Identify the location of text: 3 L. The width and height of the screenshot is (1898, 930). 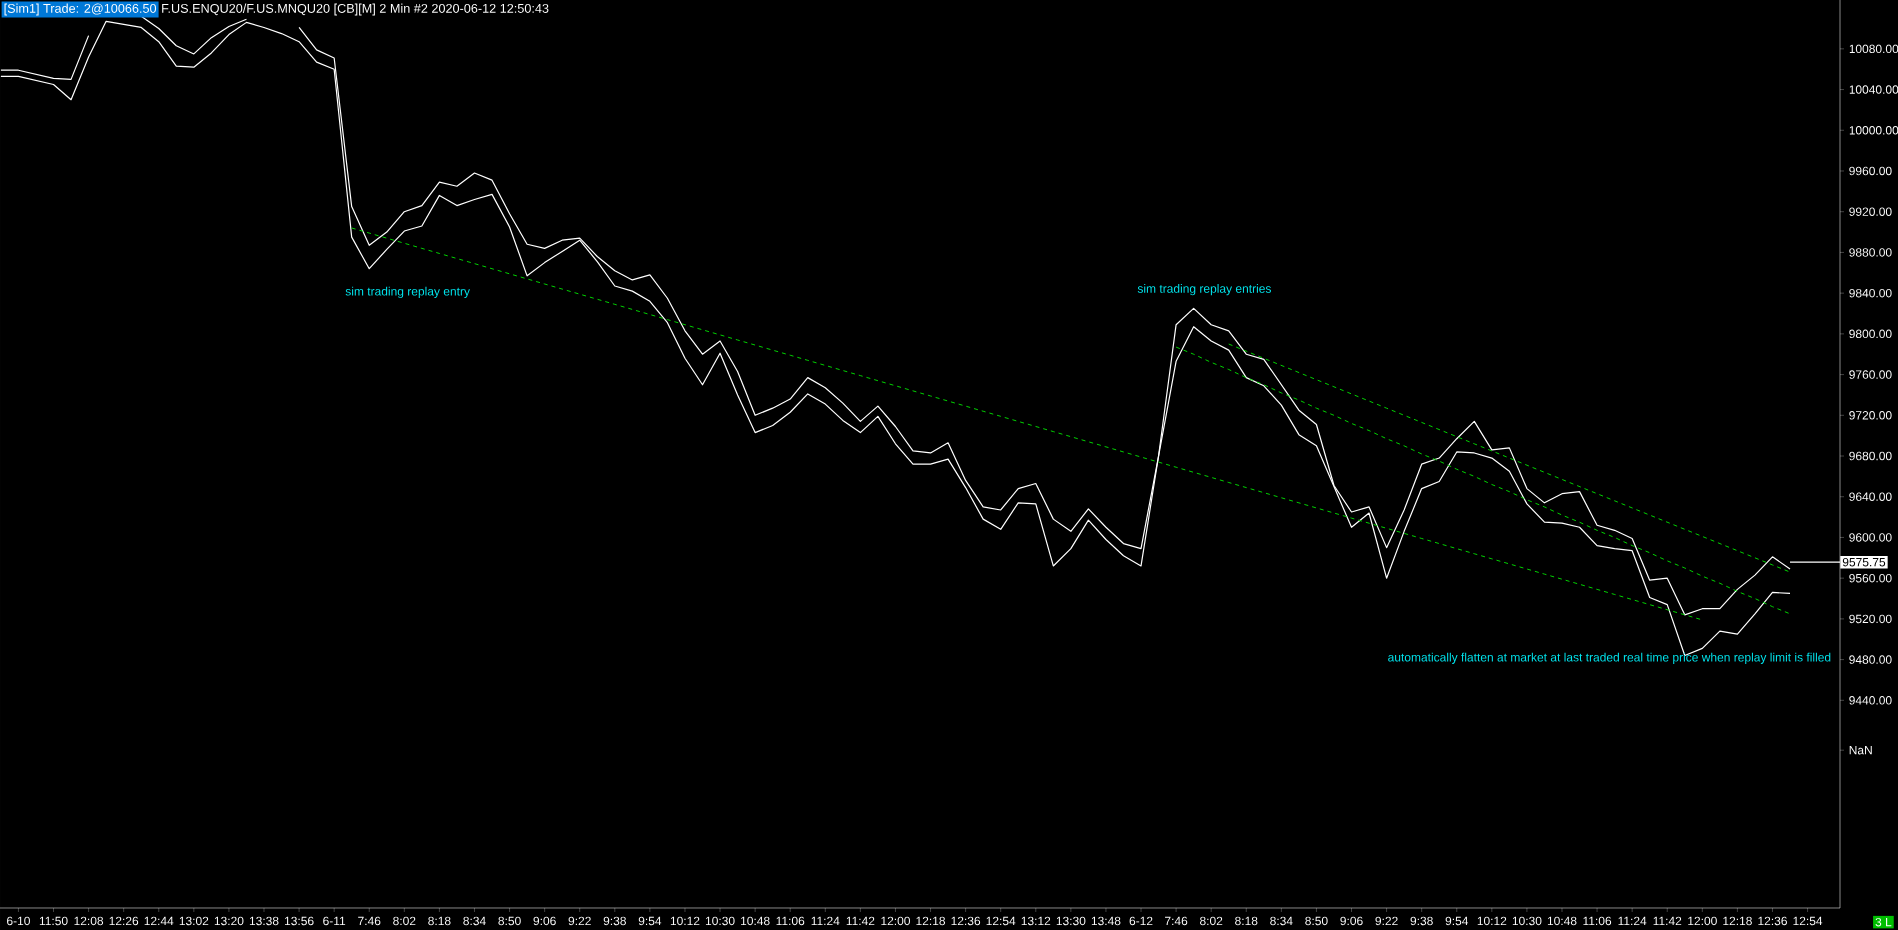
(1883, 922).